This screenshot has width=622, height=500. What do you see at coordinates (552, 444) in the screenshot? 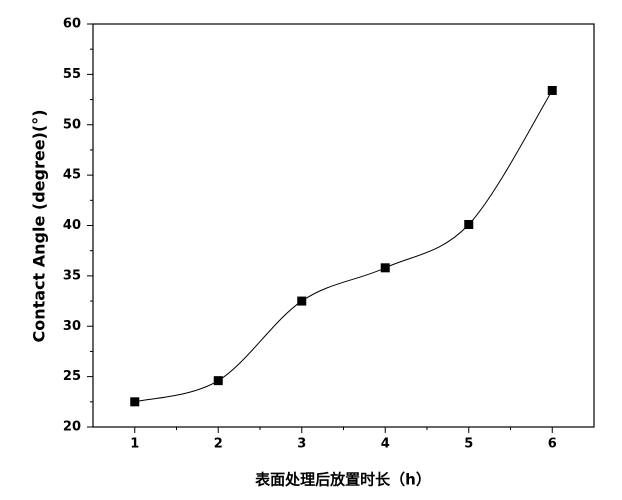
I see `x-tick-label: 6` at bounding box center [552, 444].